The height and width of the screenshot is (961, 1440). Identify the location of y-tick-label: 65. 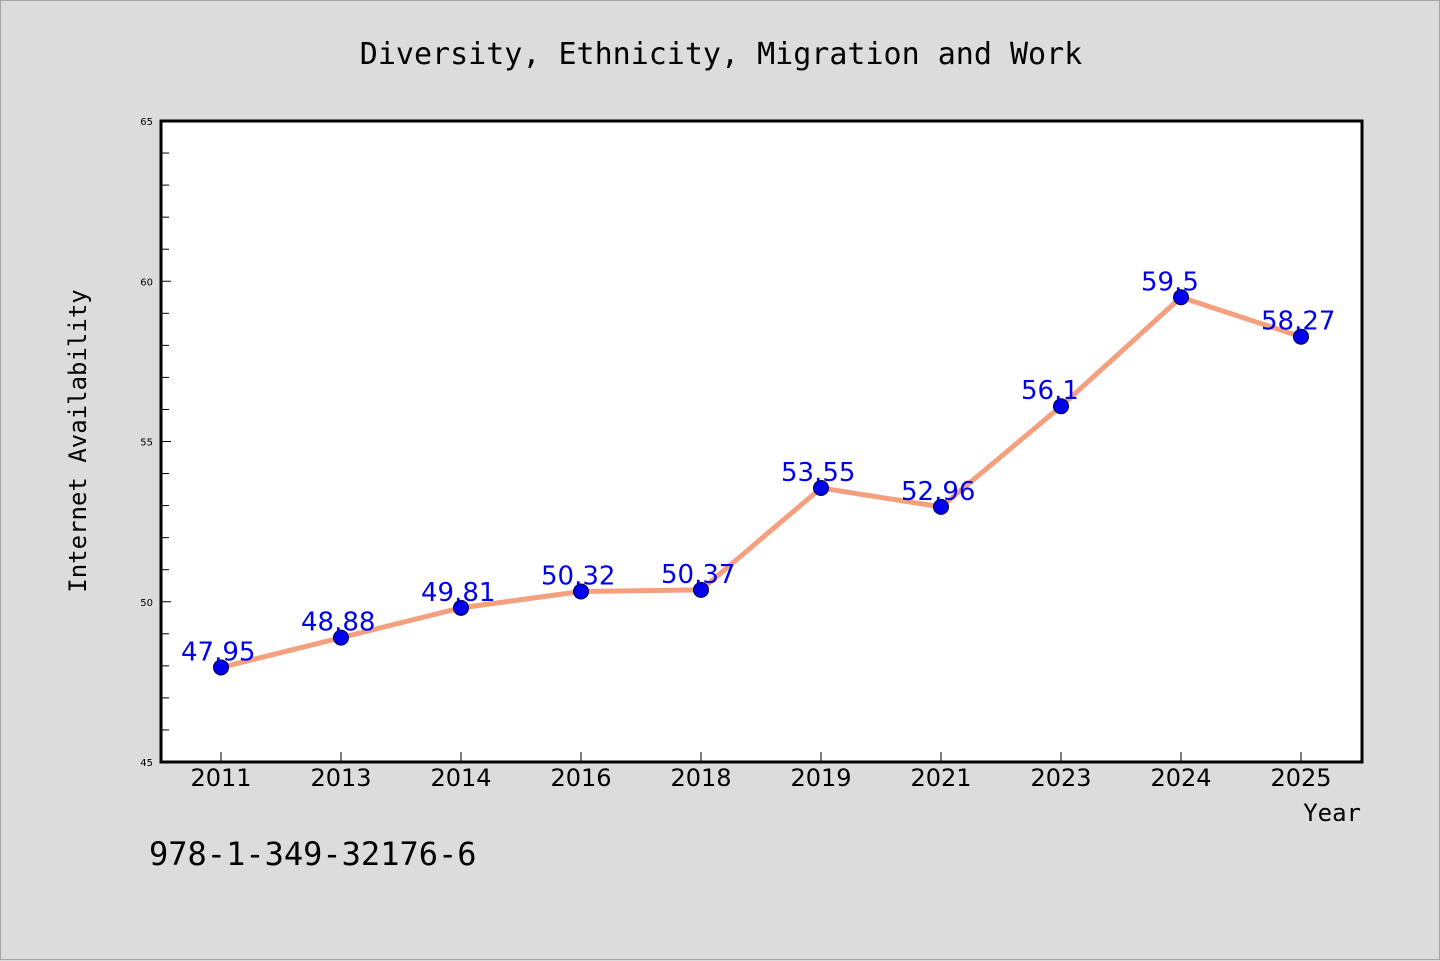
(146, 122).